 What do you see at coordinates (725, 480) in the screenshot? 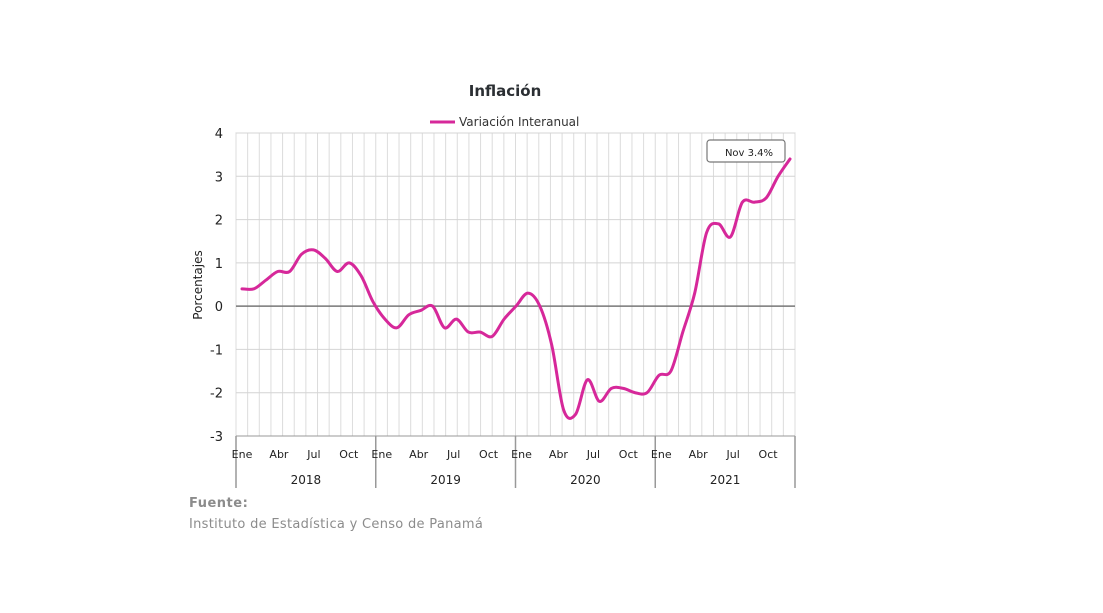
I see `year-label: 2021` at bounding box center [725, 480].